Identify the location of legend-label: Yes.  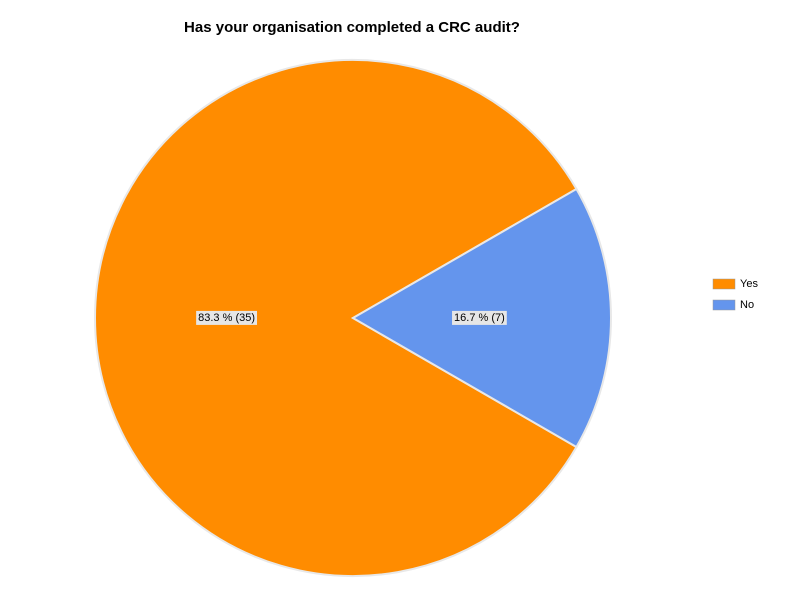
(749, 284).